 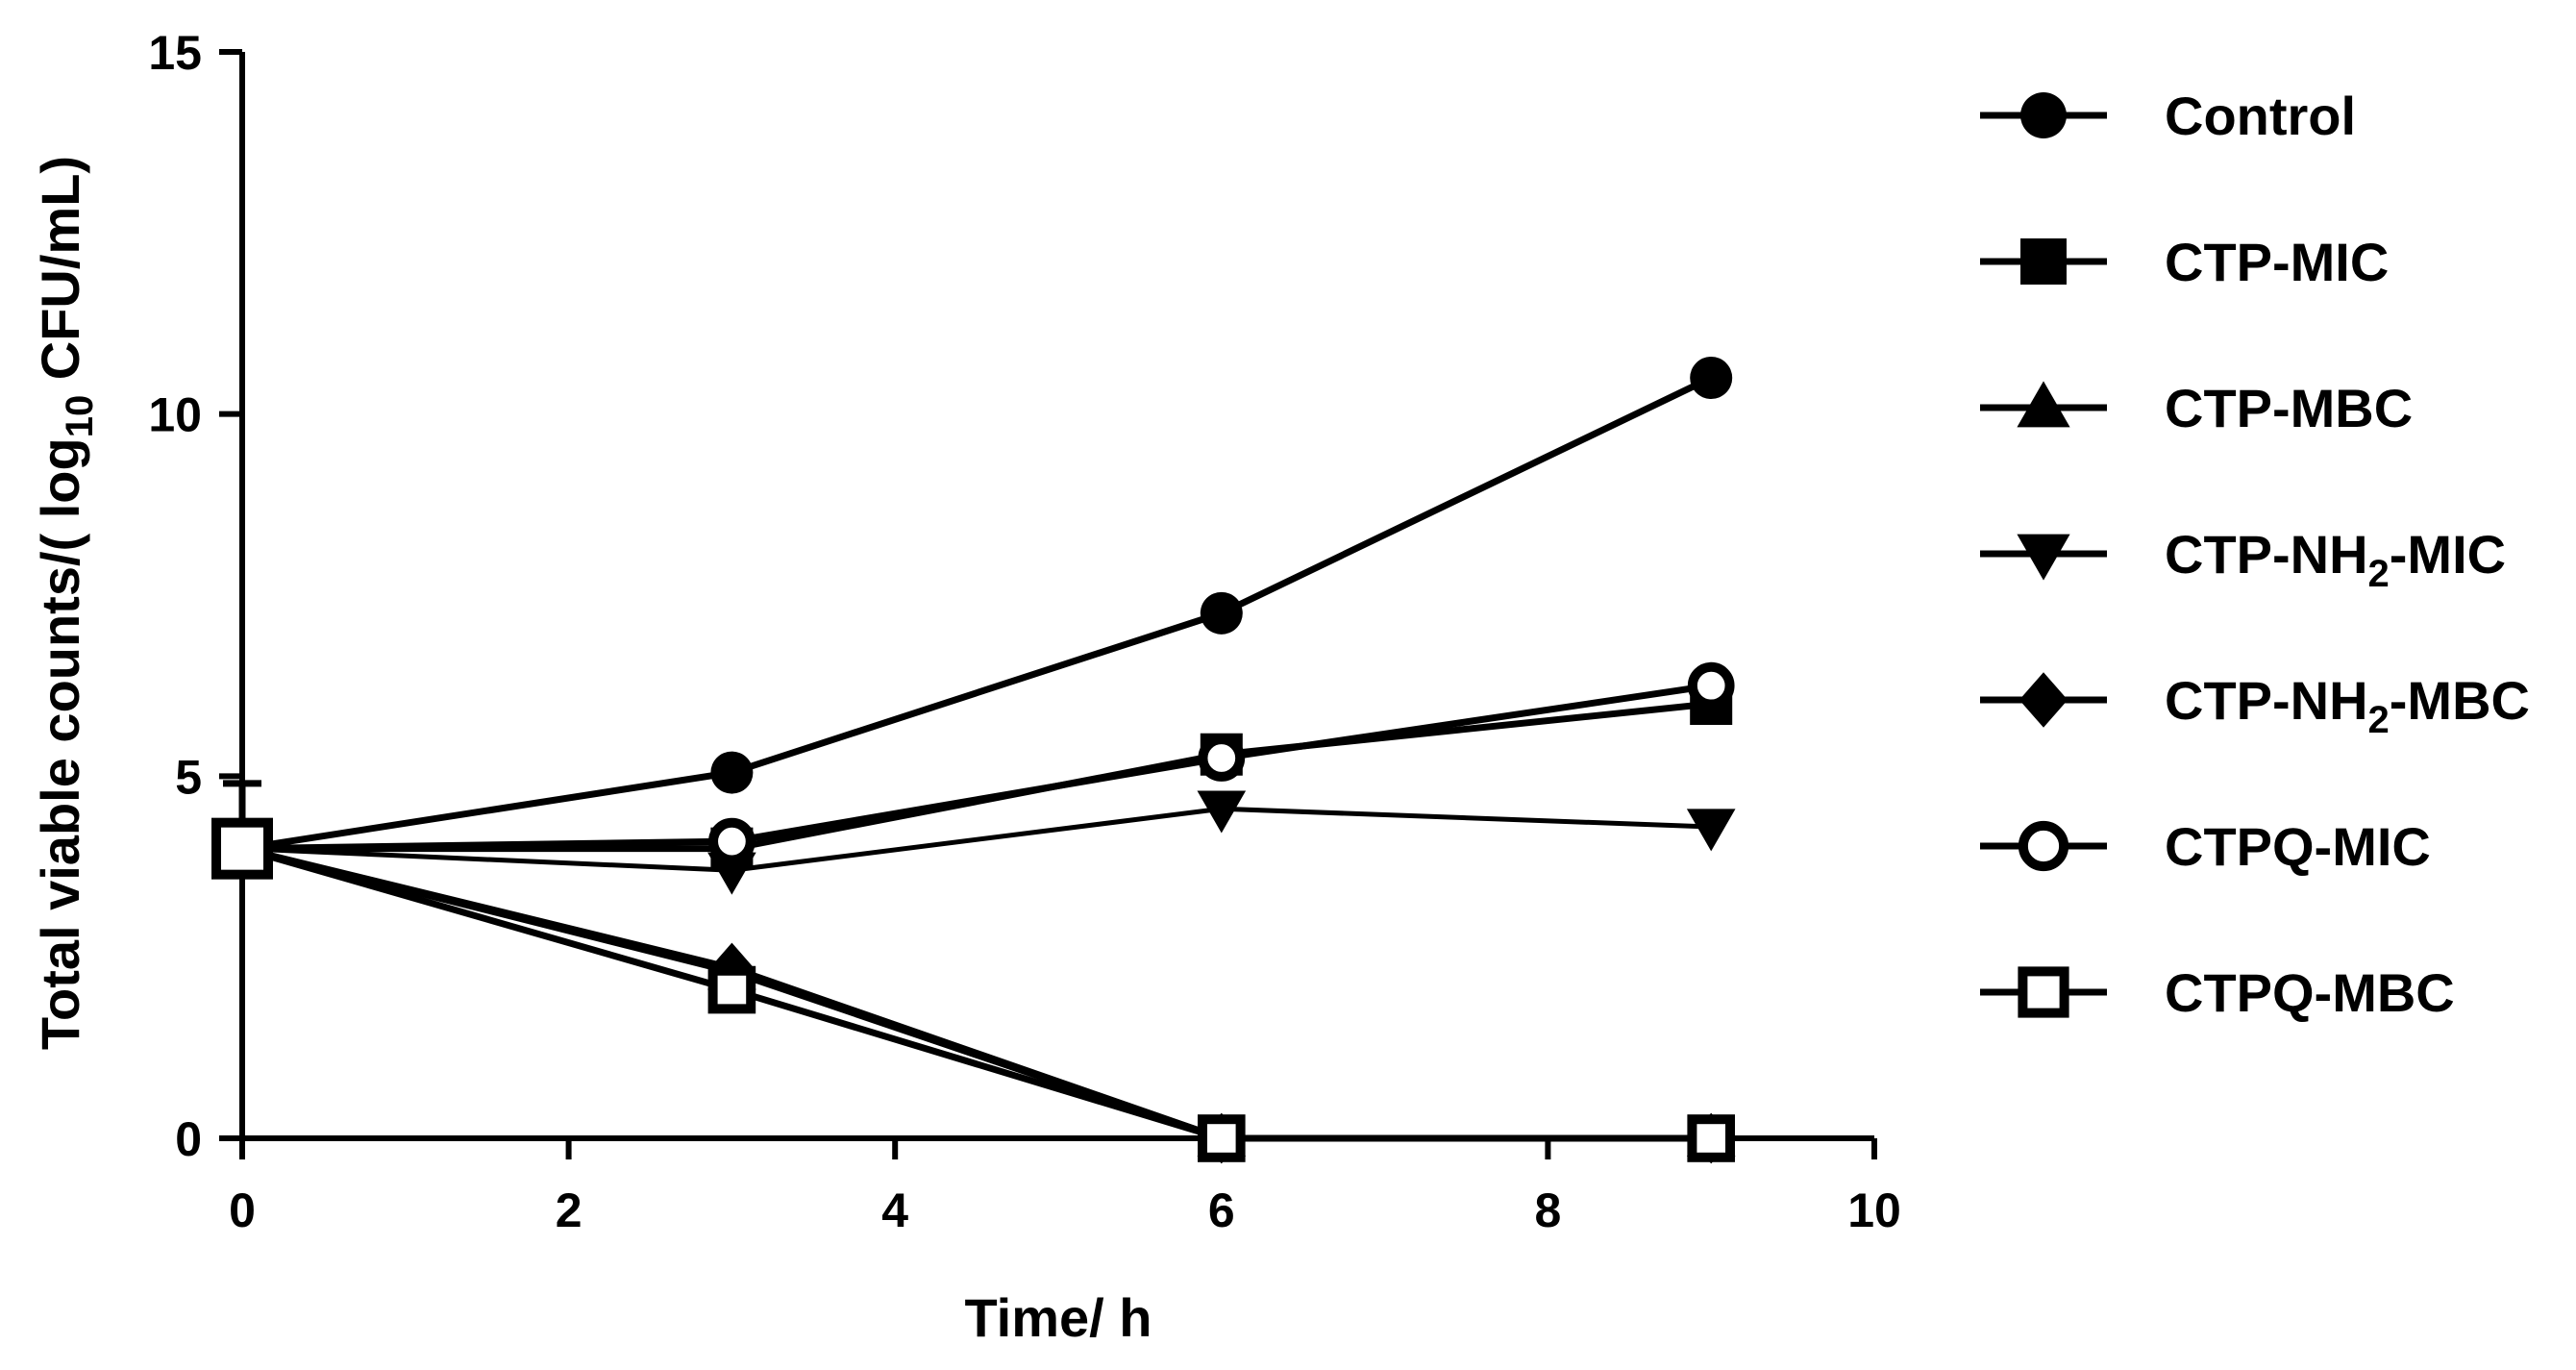 I want to click on y-tick-label: 5, so click(x=189, y=777).